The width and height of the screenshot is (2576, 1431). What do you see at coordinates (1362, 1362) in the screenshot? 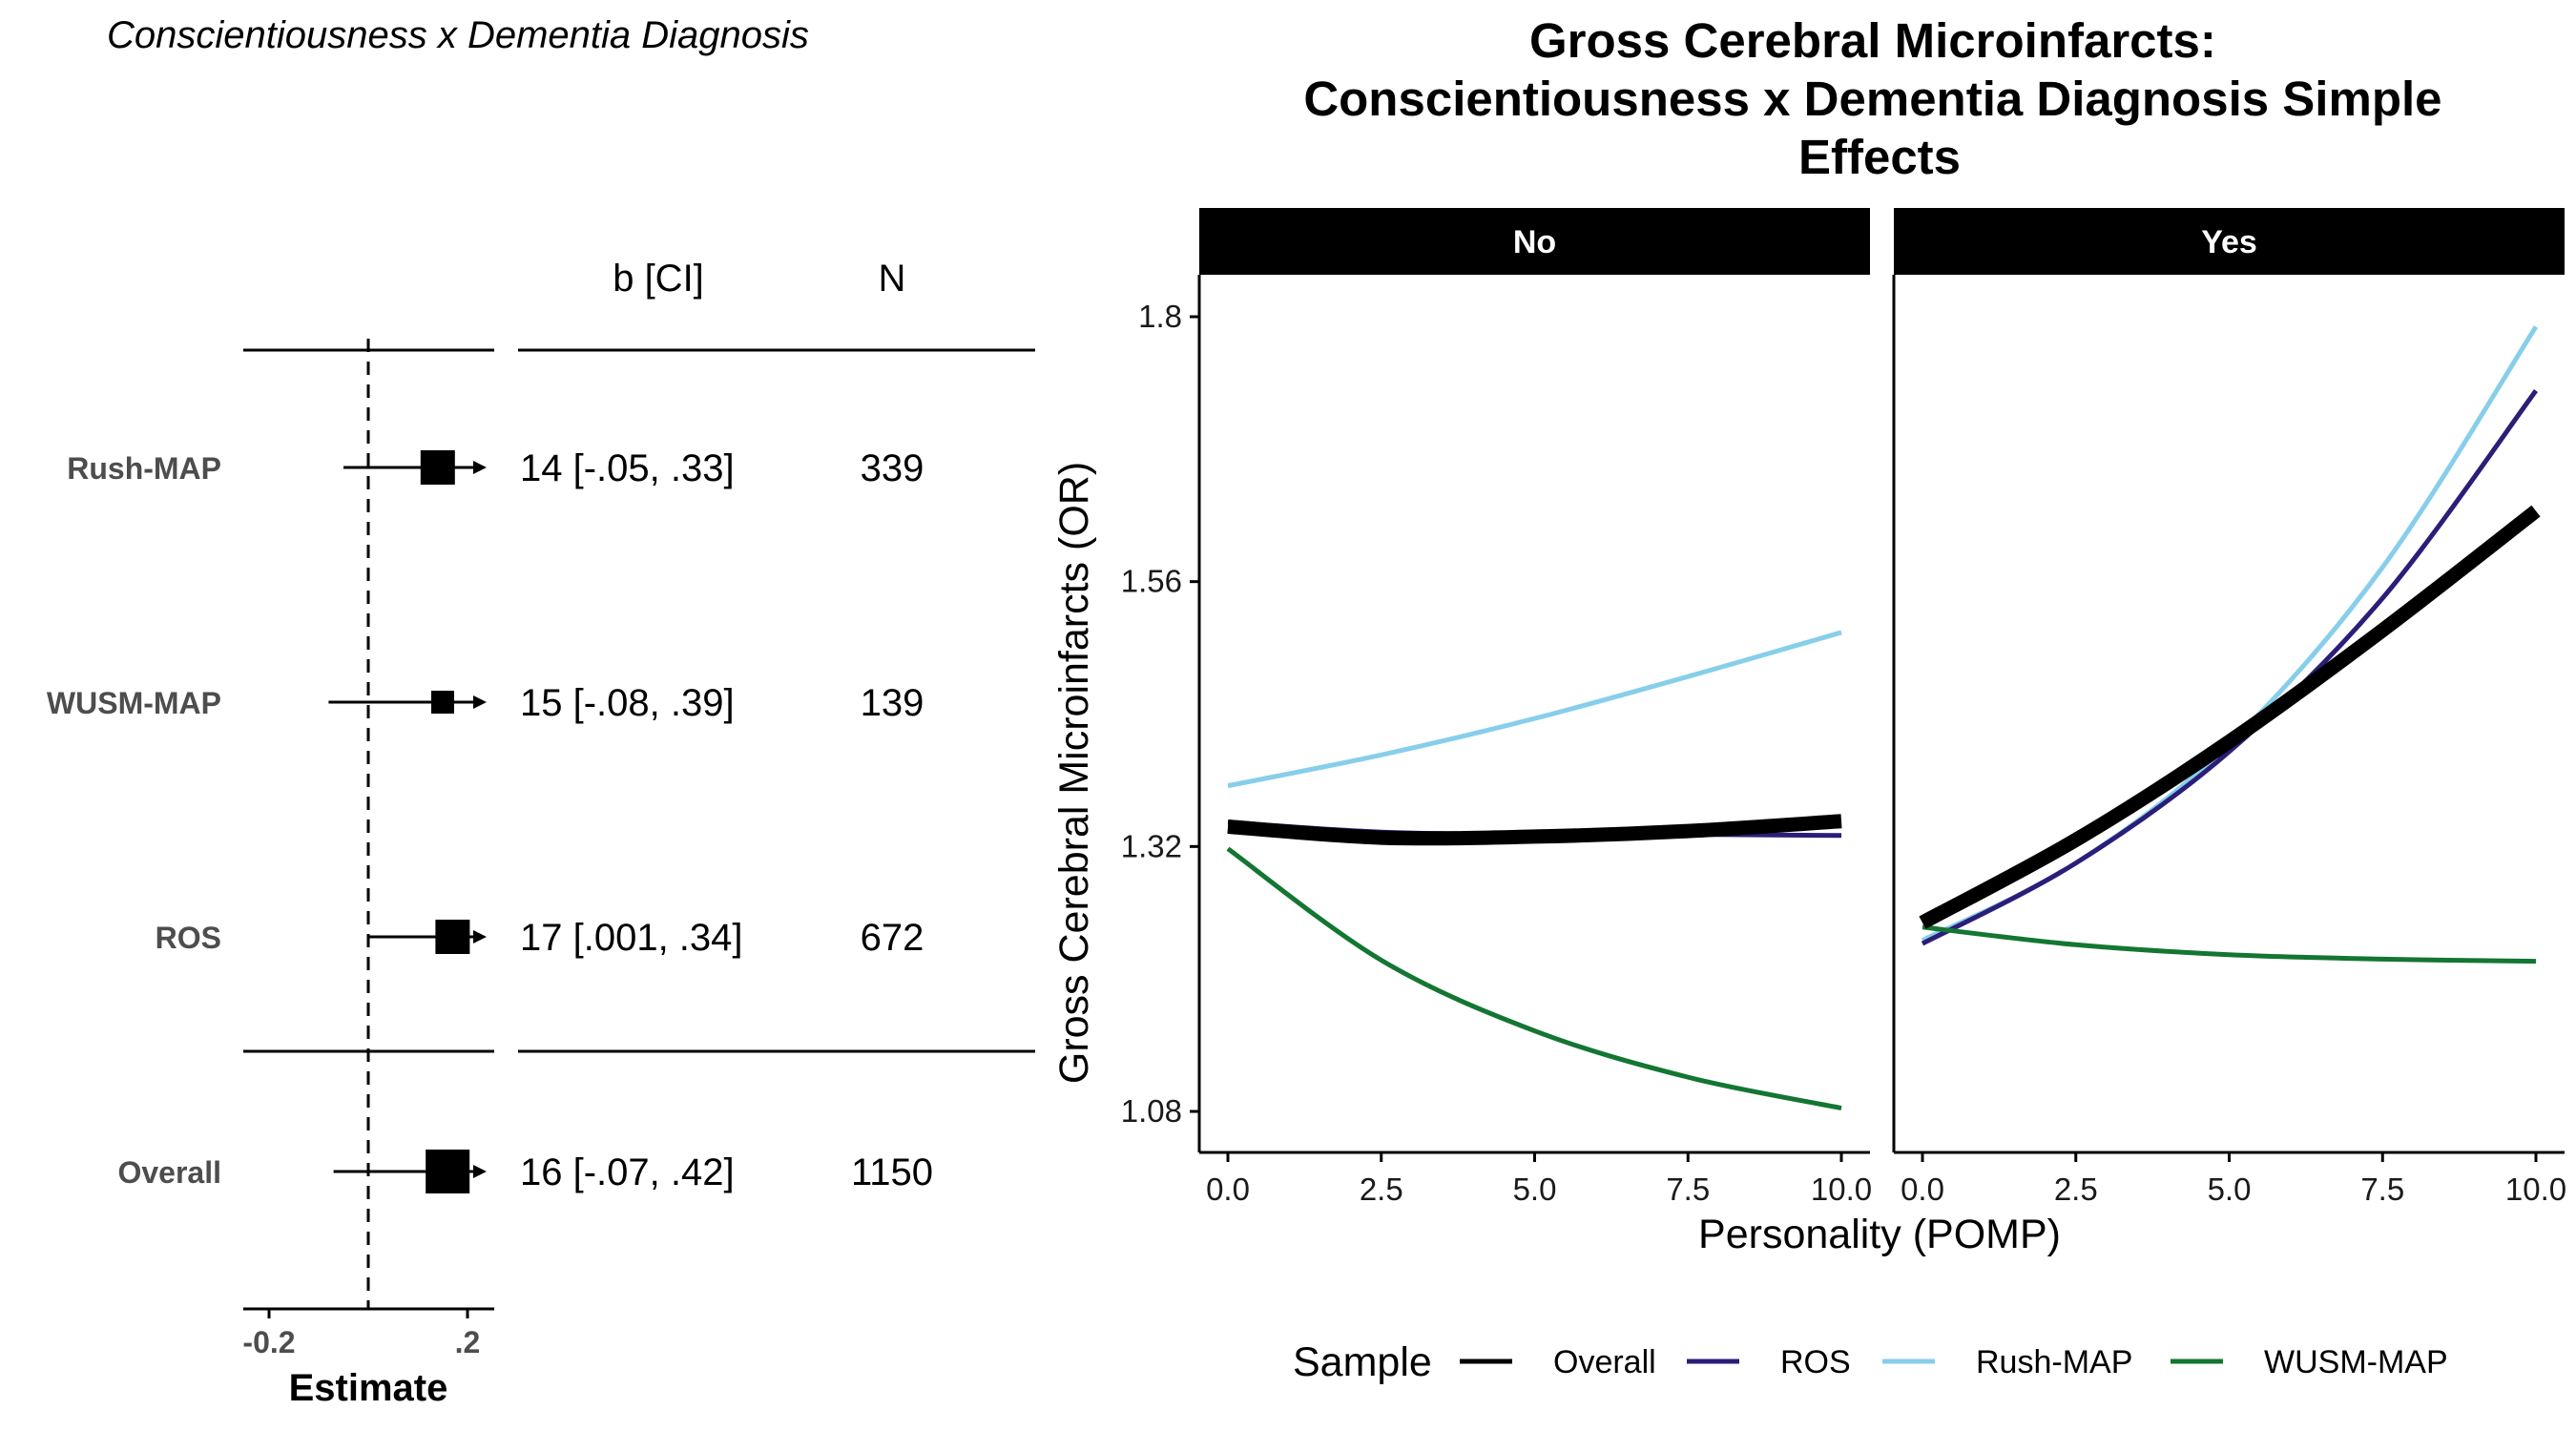
I see `legend-title: Sample` at bounding box center [1362, 1362].